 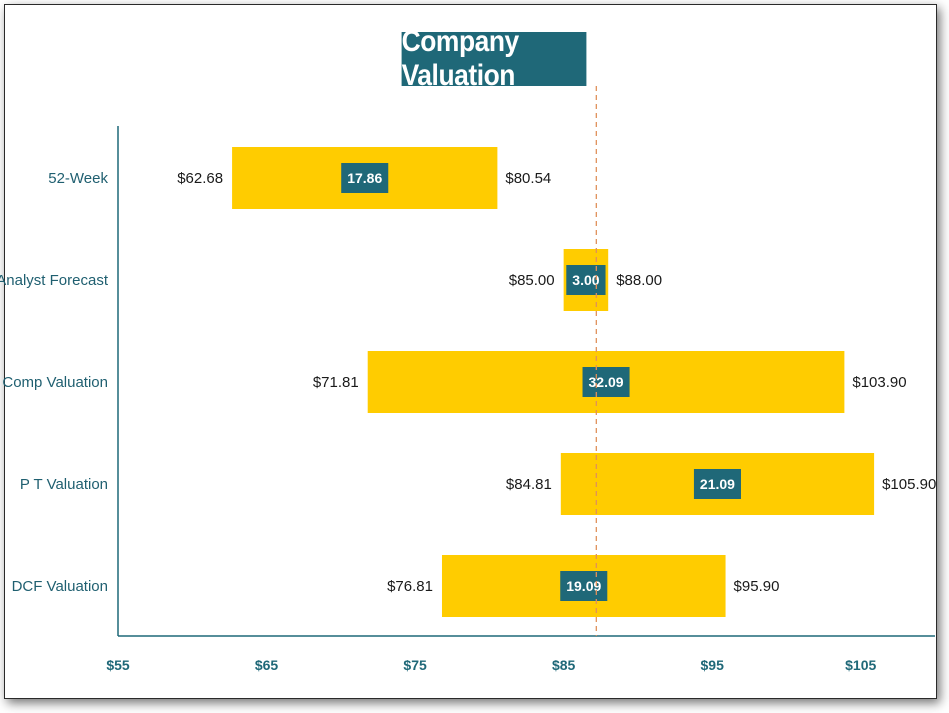 I want to click on low-value-label: $76.81, so click(x=410, y=586).